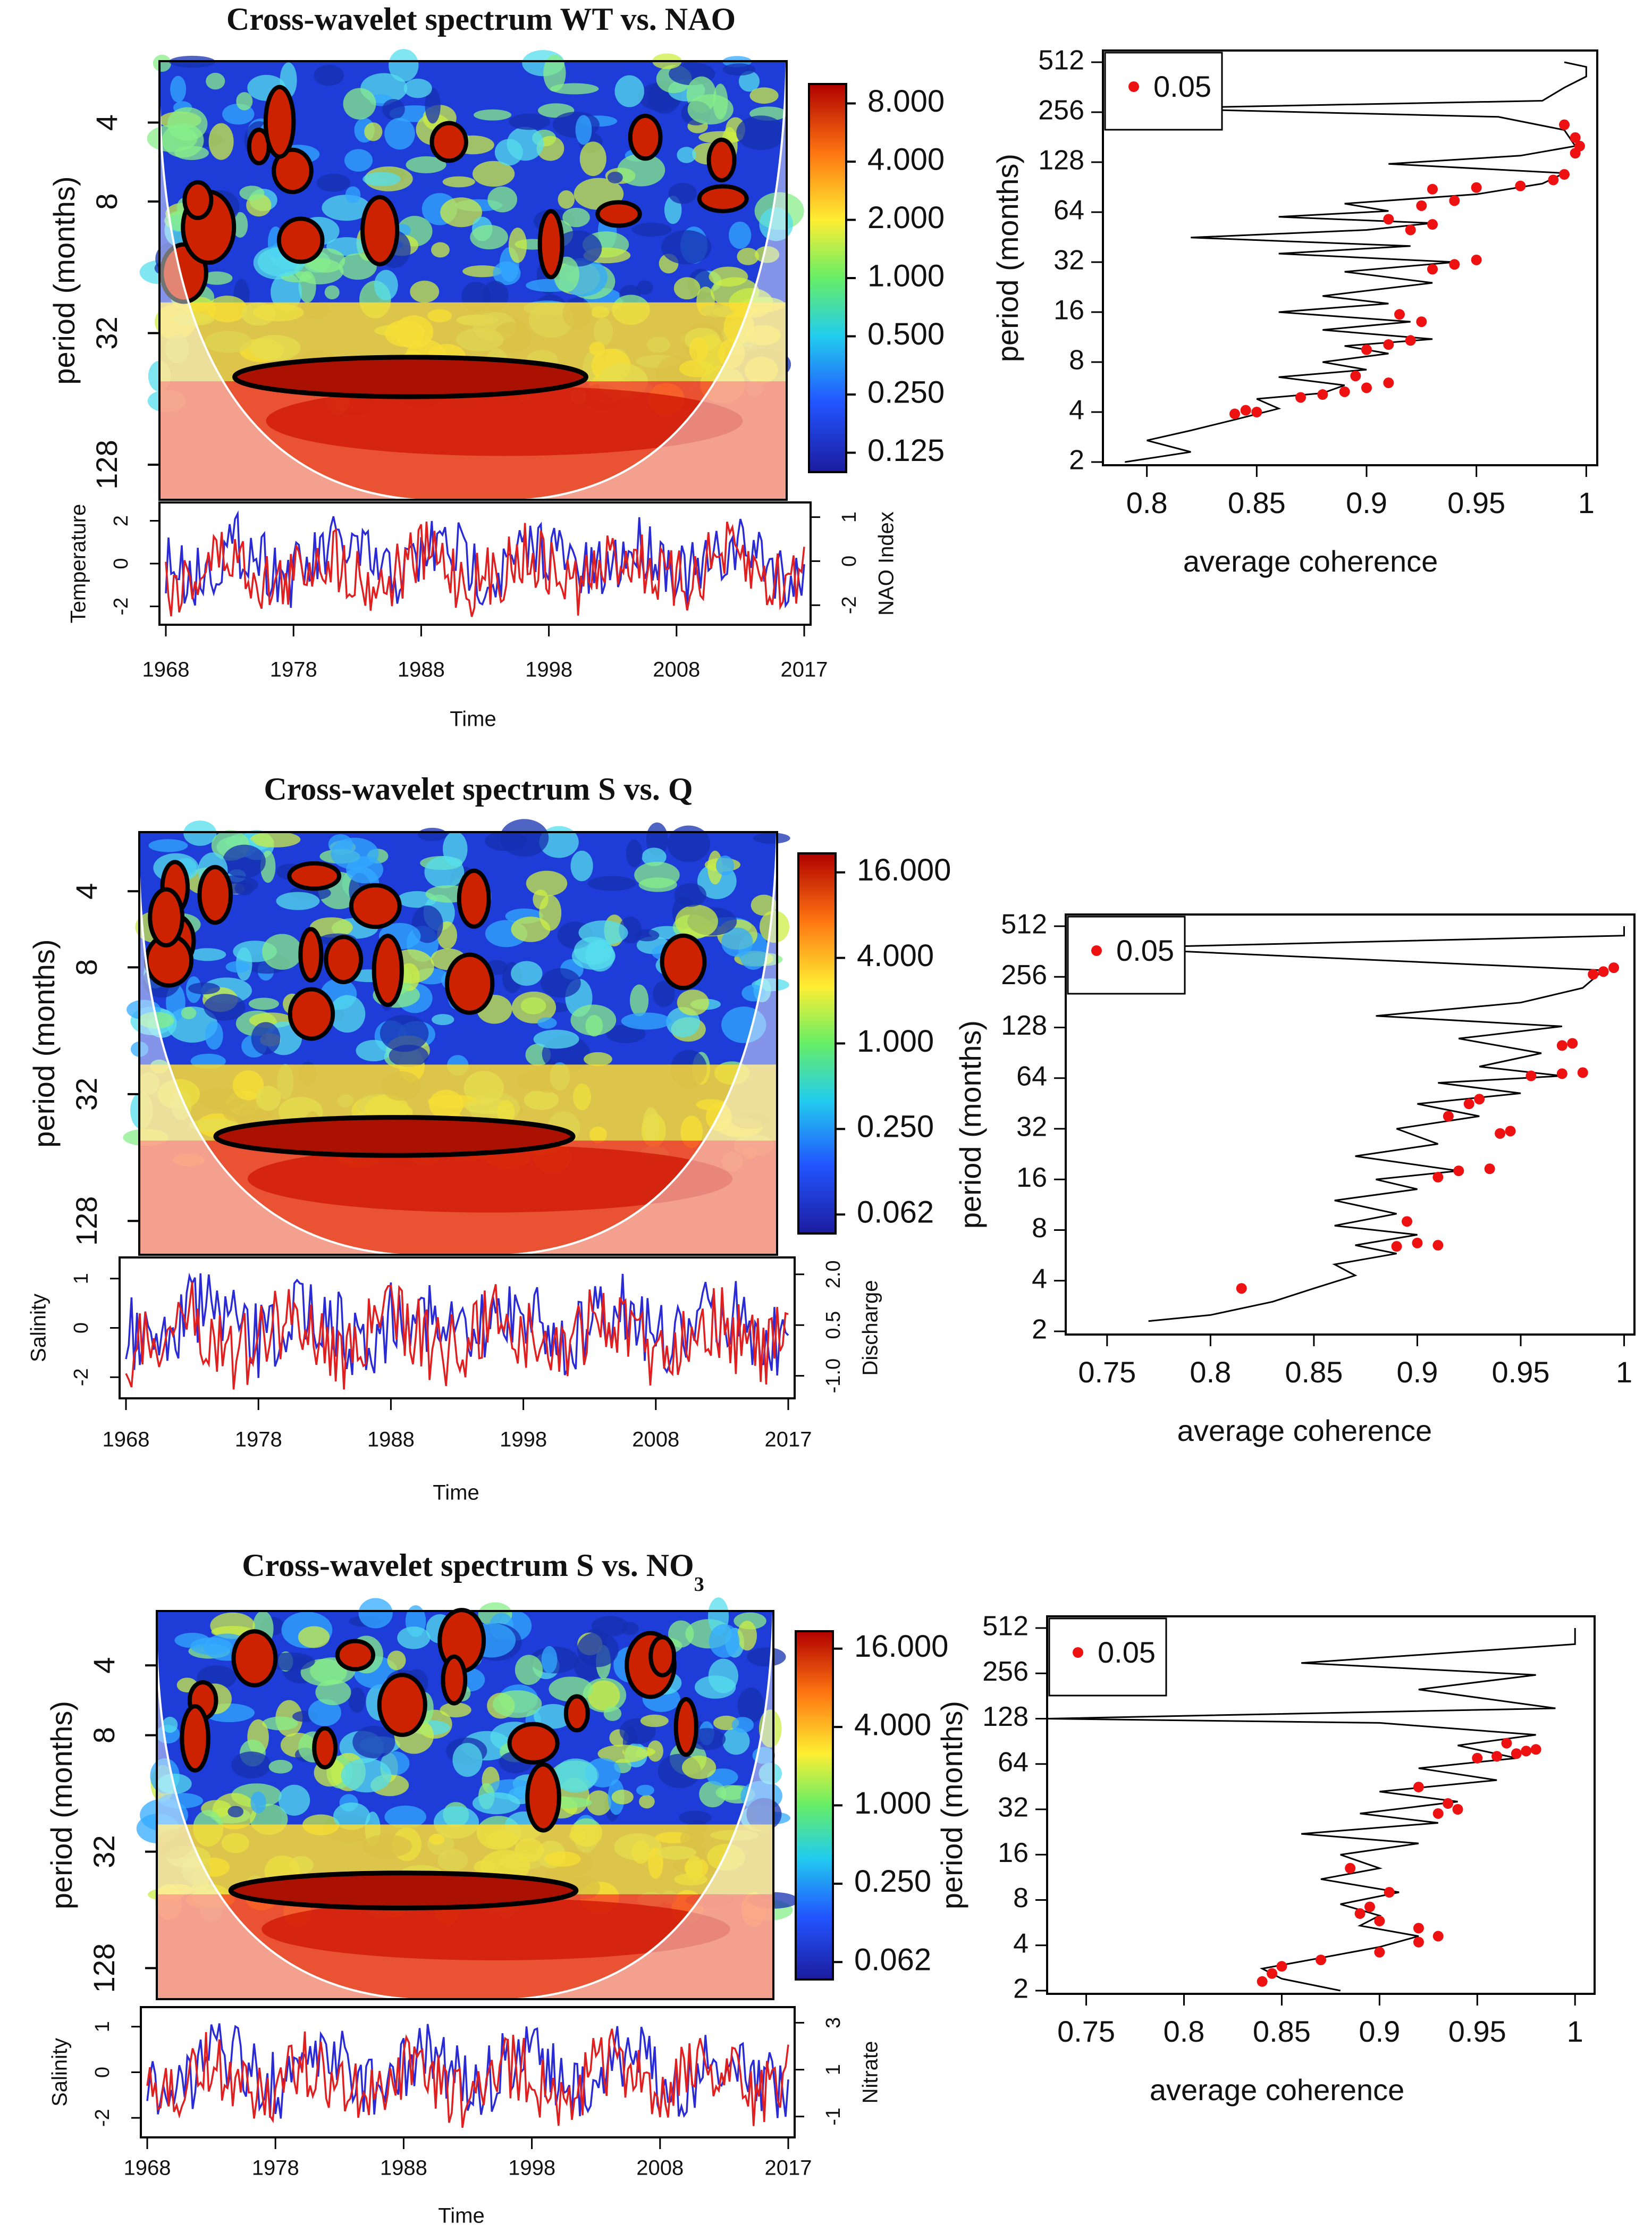 The width and height of the screenshot is (1652, 2240). Describe the element at coordinates (850, 605) in the screenshot. I see `timeseries-right-tick-label: -2` at that location.